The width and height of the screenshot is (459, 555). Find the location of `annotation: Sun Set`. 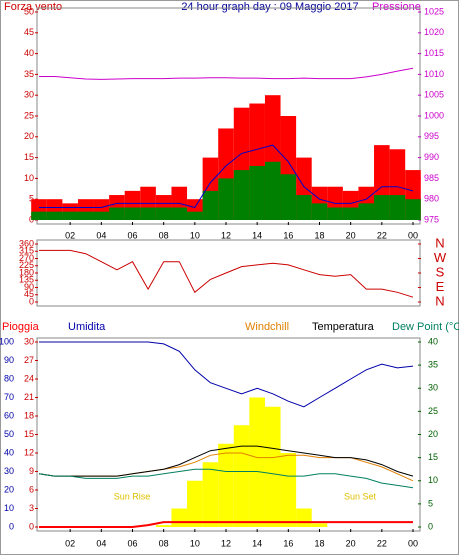

annotation: Sun Set is located at coordinates (360, 496).